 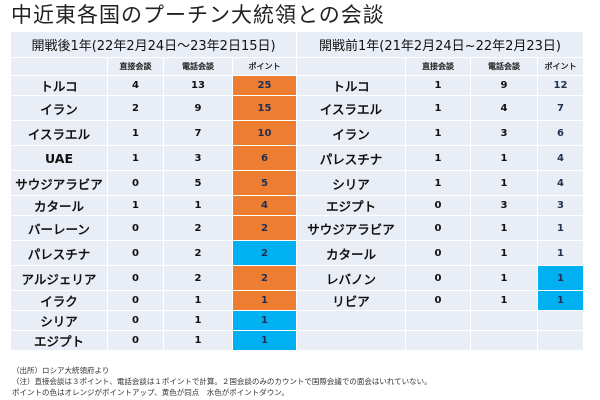 What do you see at coordinates (351, 205) in the screenshot?
I see `before-country-cell: エジプト` at bounding box center [351, 205].